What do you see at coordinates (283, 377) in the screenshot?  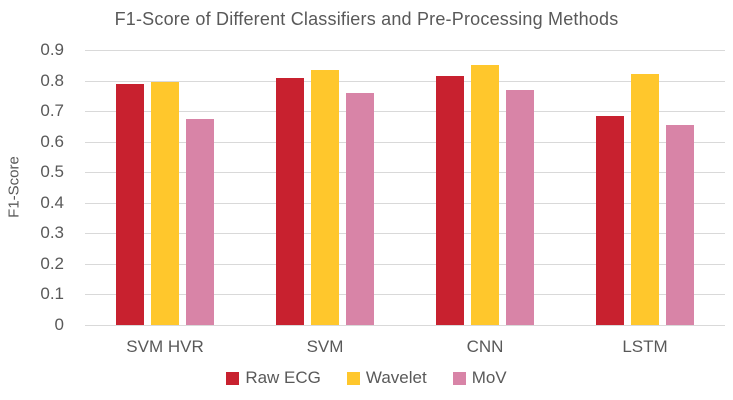 I see `legend-label: Raw ECG` at bounding box center [283, 377].